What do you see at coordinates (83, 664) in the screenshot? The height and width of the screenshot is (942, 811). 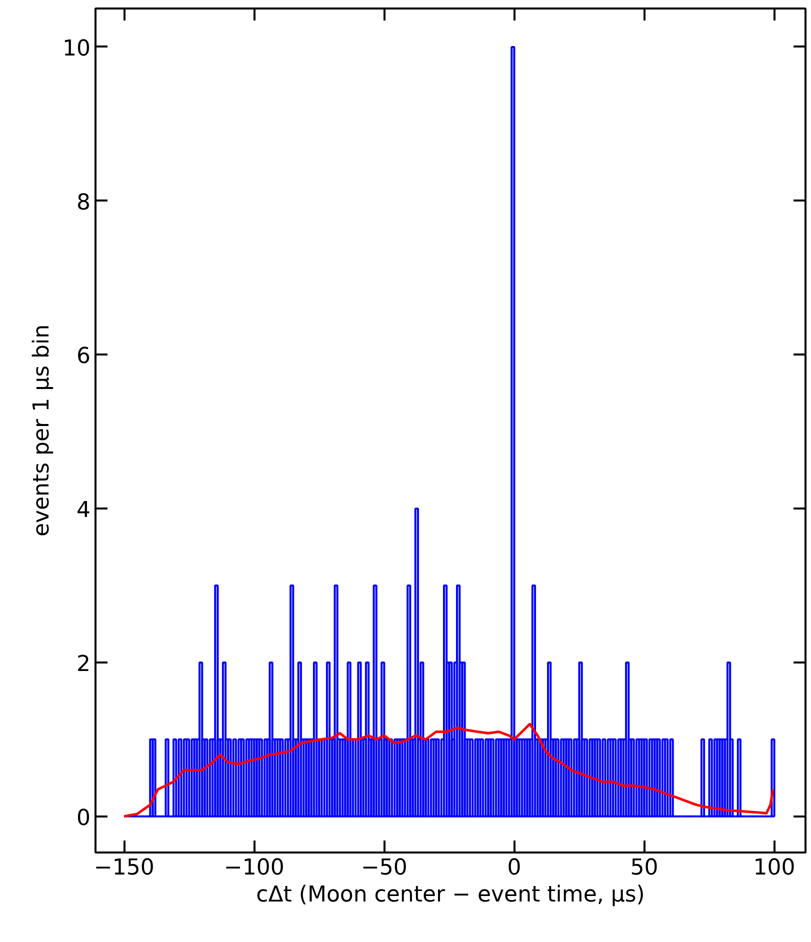 I see `y-tick-label: 2` at bounding box center [83, 664].